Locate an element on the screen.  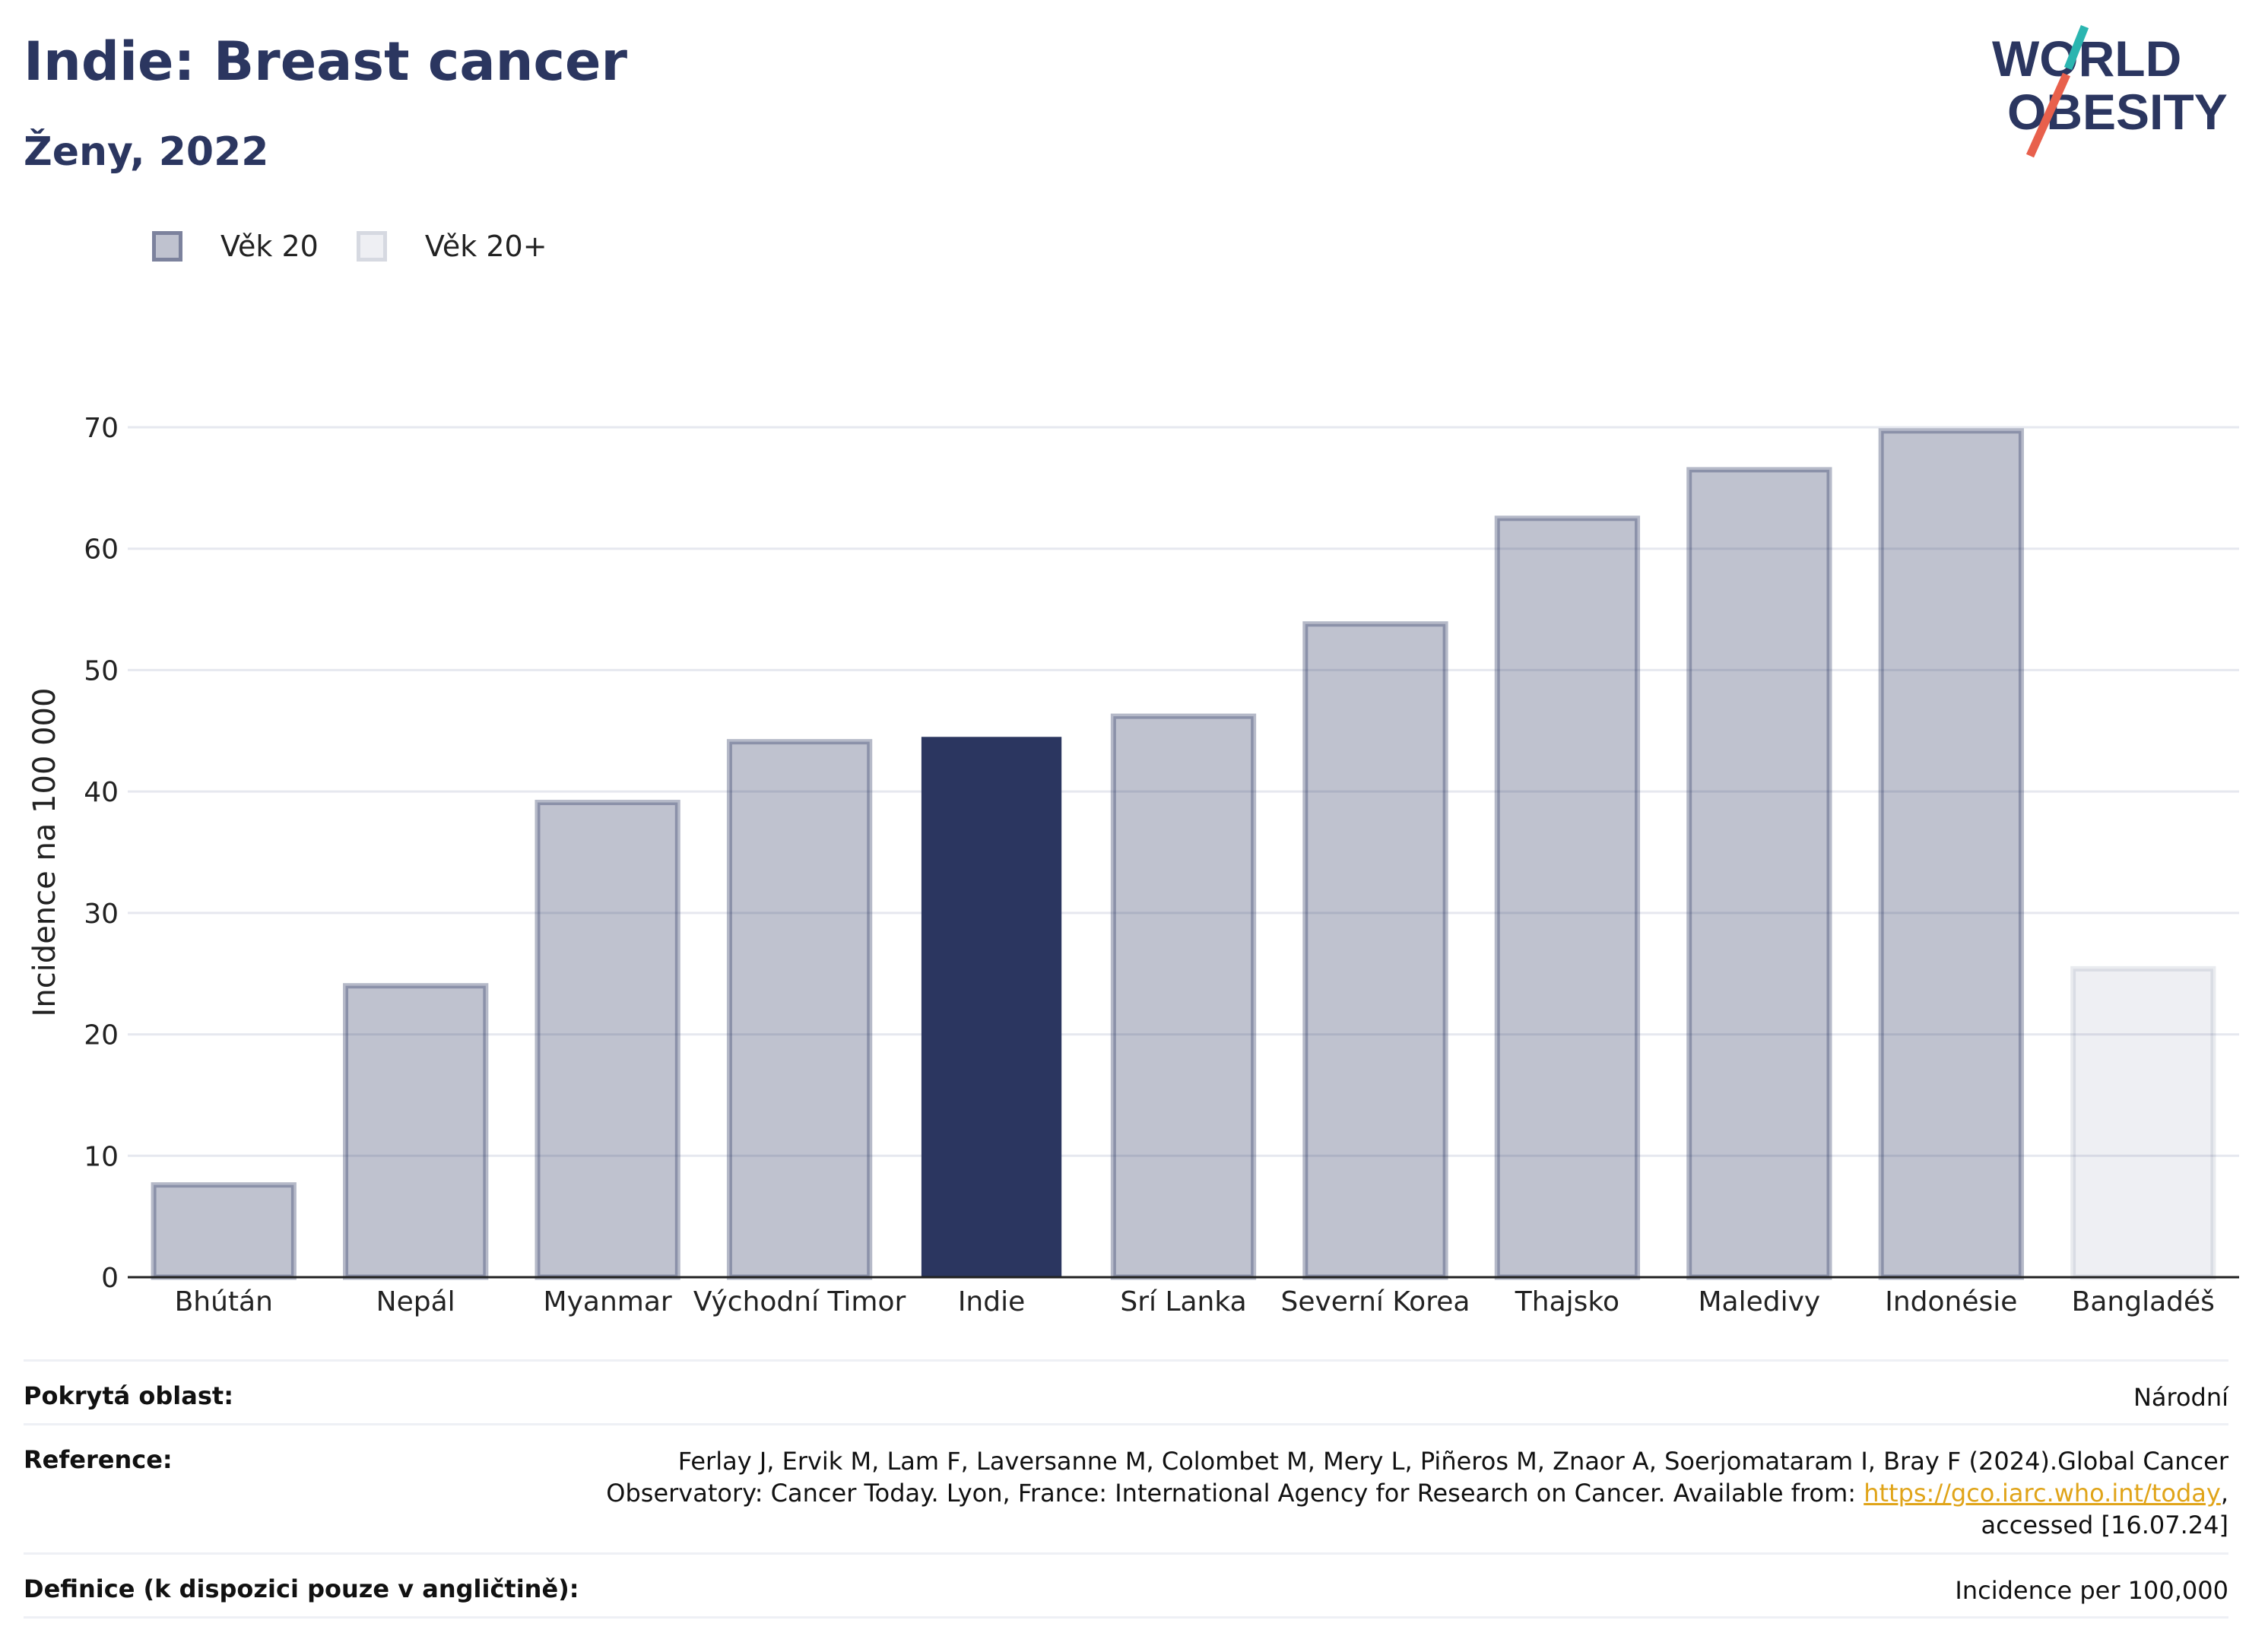
logo-line1: WORLD is located at coordinates (2086, 58).